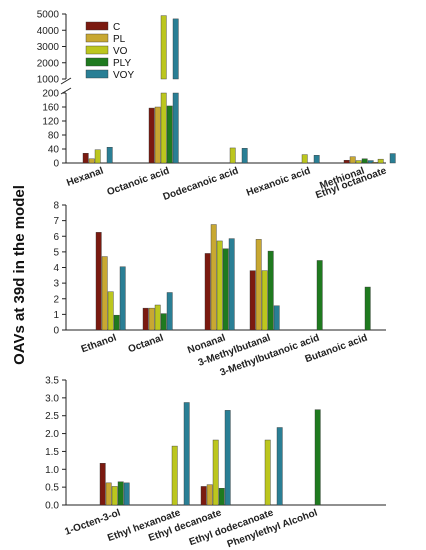  What do you see at coordinates (56, 237) in the screenshot?
I see `y-tick-label: 6` at bounding box center [56, 237].